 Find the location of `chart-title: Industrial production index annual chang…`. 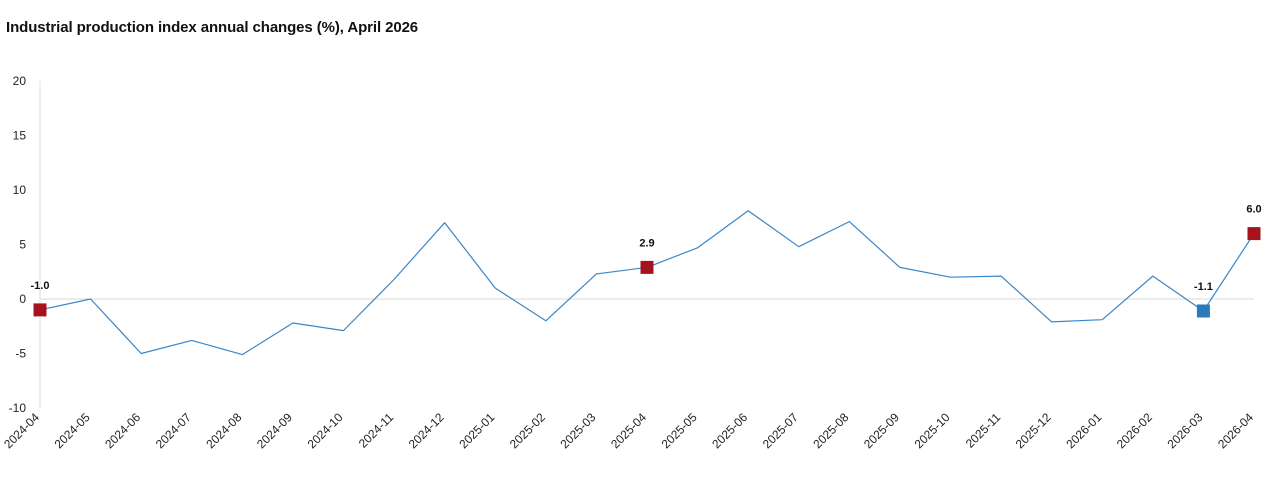

chart-title: Industrial production index annual chang… is located at coordinates (212, 27).